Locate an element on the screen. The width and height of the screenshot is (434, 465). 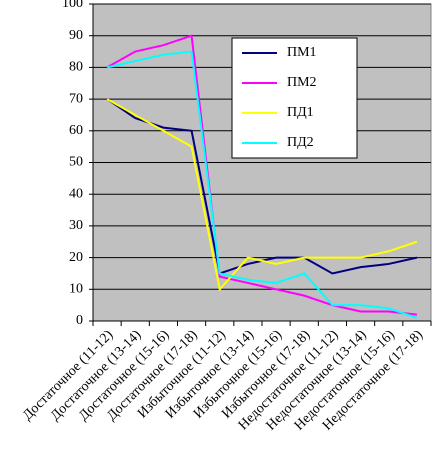
y-tick-label: 100 is located at coordinates (72, 5).